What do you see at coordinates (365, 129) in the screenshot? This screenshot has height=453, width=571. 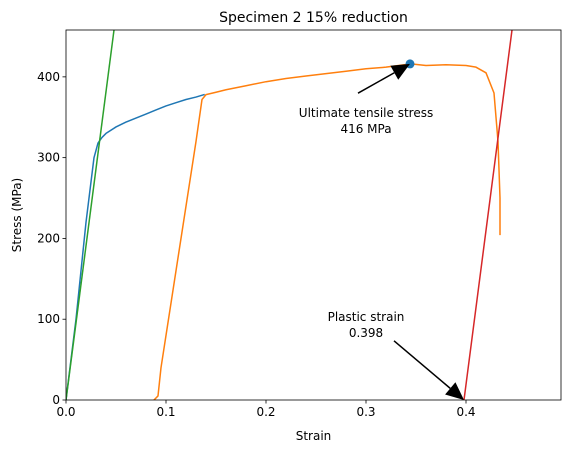 I see `annotation-line: 416 MPa` at bounding box center [365, 129].